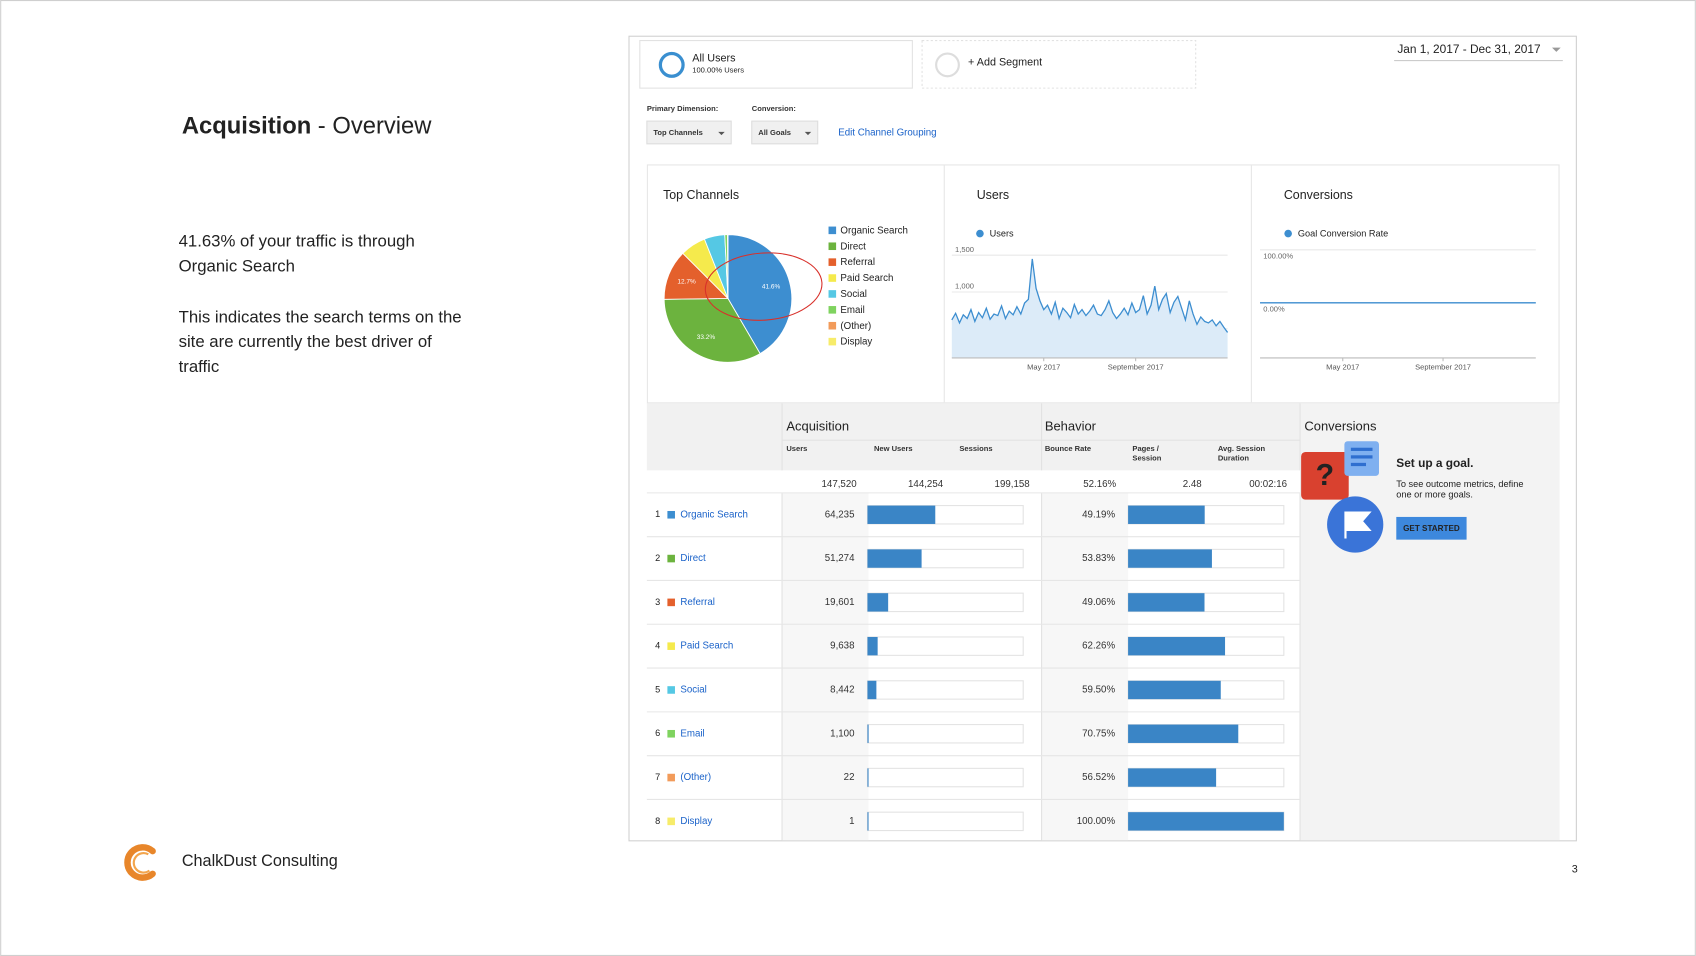  I want to click on row-channel: Email, so click(692, 733).